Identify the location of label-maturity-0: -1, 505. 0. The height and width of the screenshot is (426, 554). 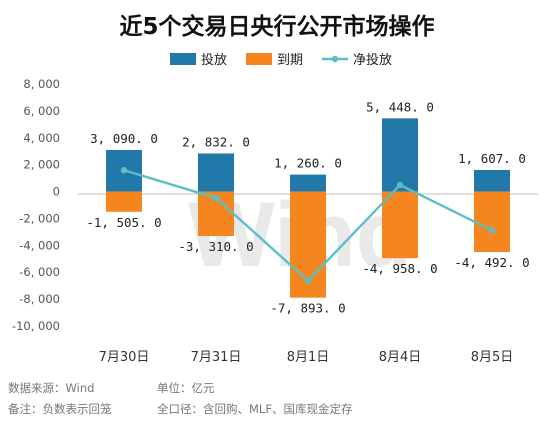
(123, 222).